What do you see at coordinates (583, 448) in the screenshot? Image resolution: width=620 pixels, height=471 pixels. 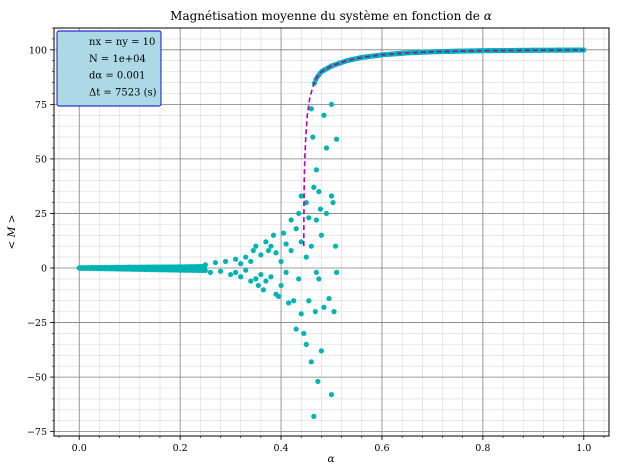 I see `x-tick-label: 1.0` at bounding box center [583, 448].